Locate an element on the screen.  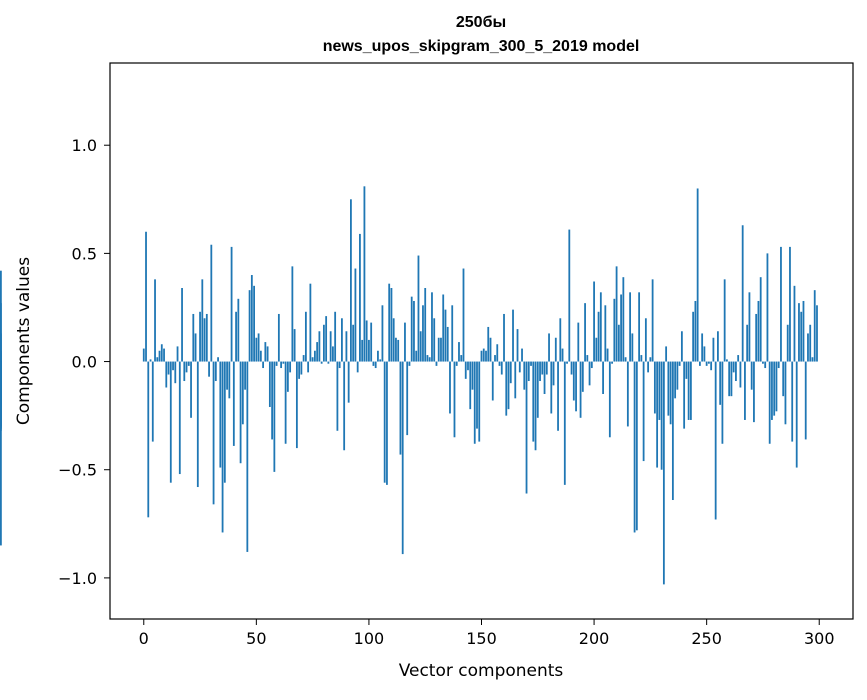
y-tick-label: 0.5 is located at coordinates (84, 253).